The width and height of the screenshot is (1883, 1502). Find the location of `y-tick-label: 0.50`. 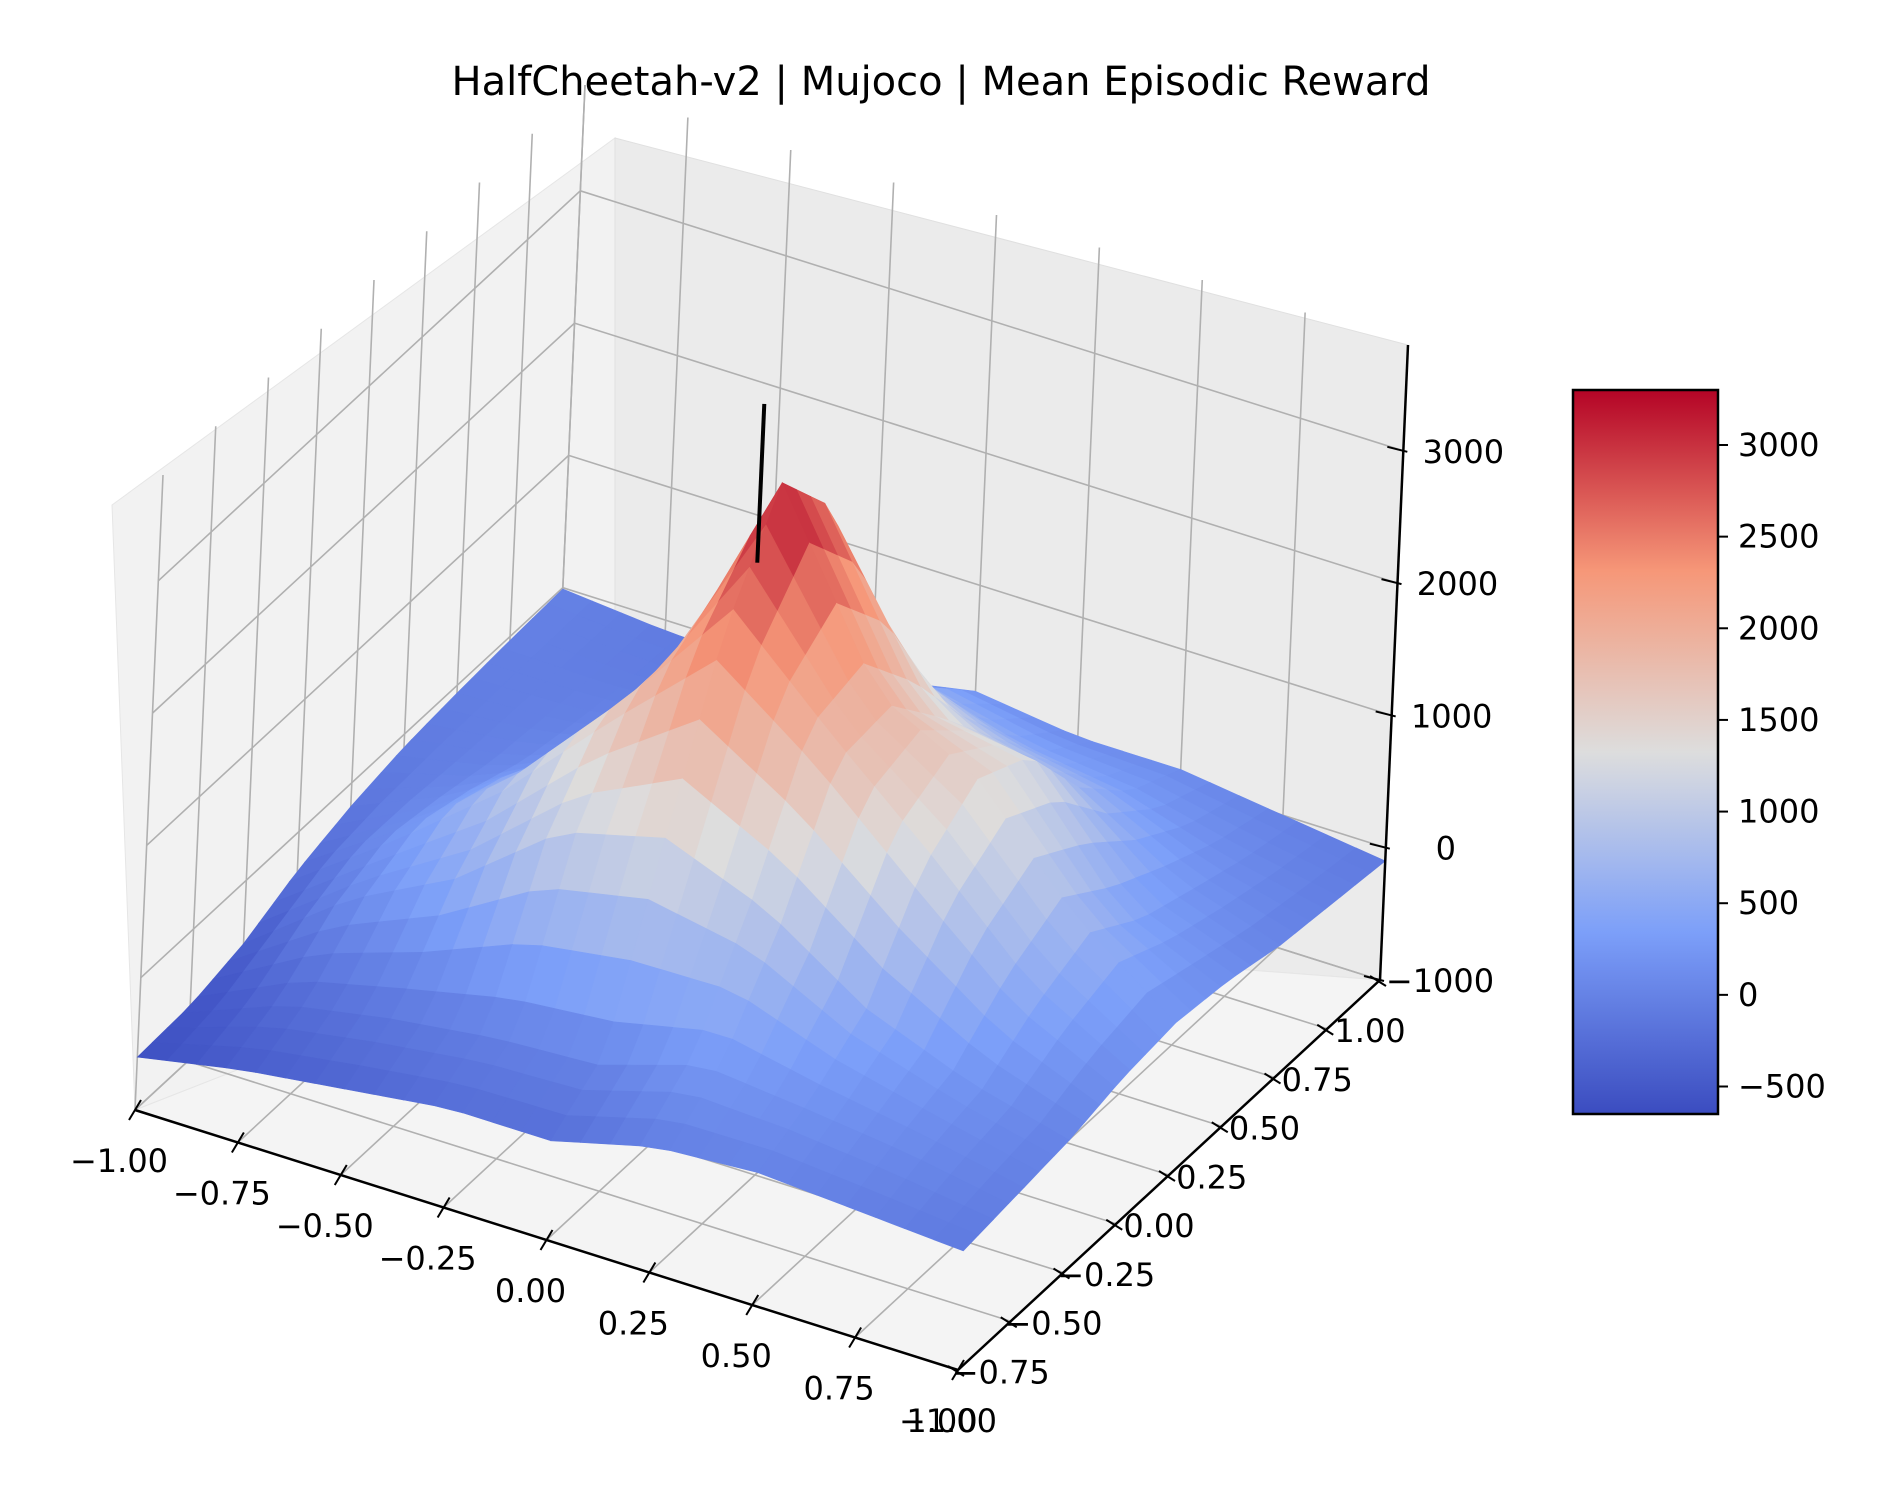

y-tick-label: 0.50 is located at coordinates (1264, 1129).